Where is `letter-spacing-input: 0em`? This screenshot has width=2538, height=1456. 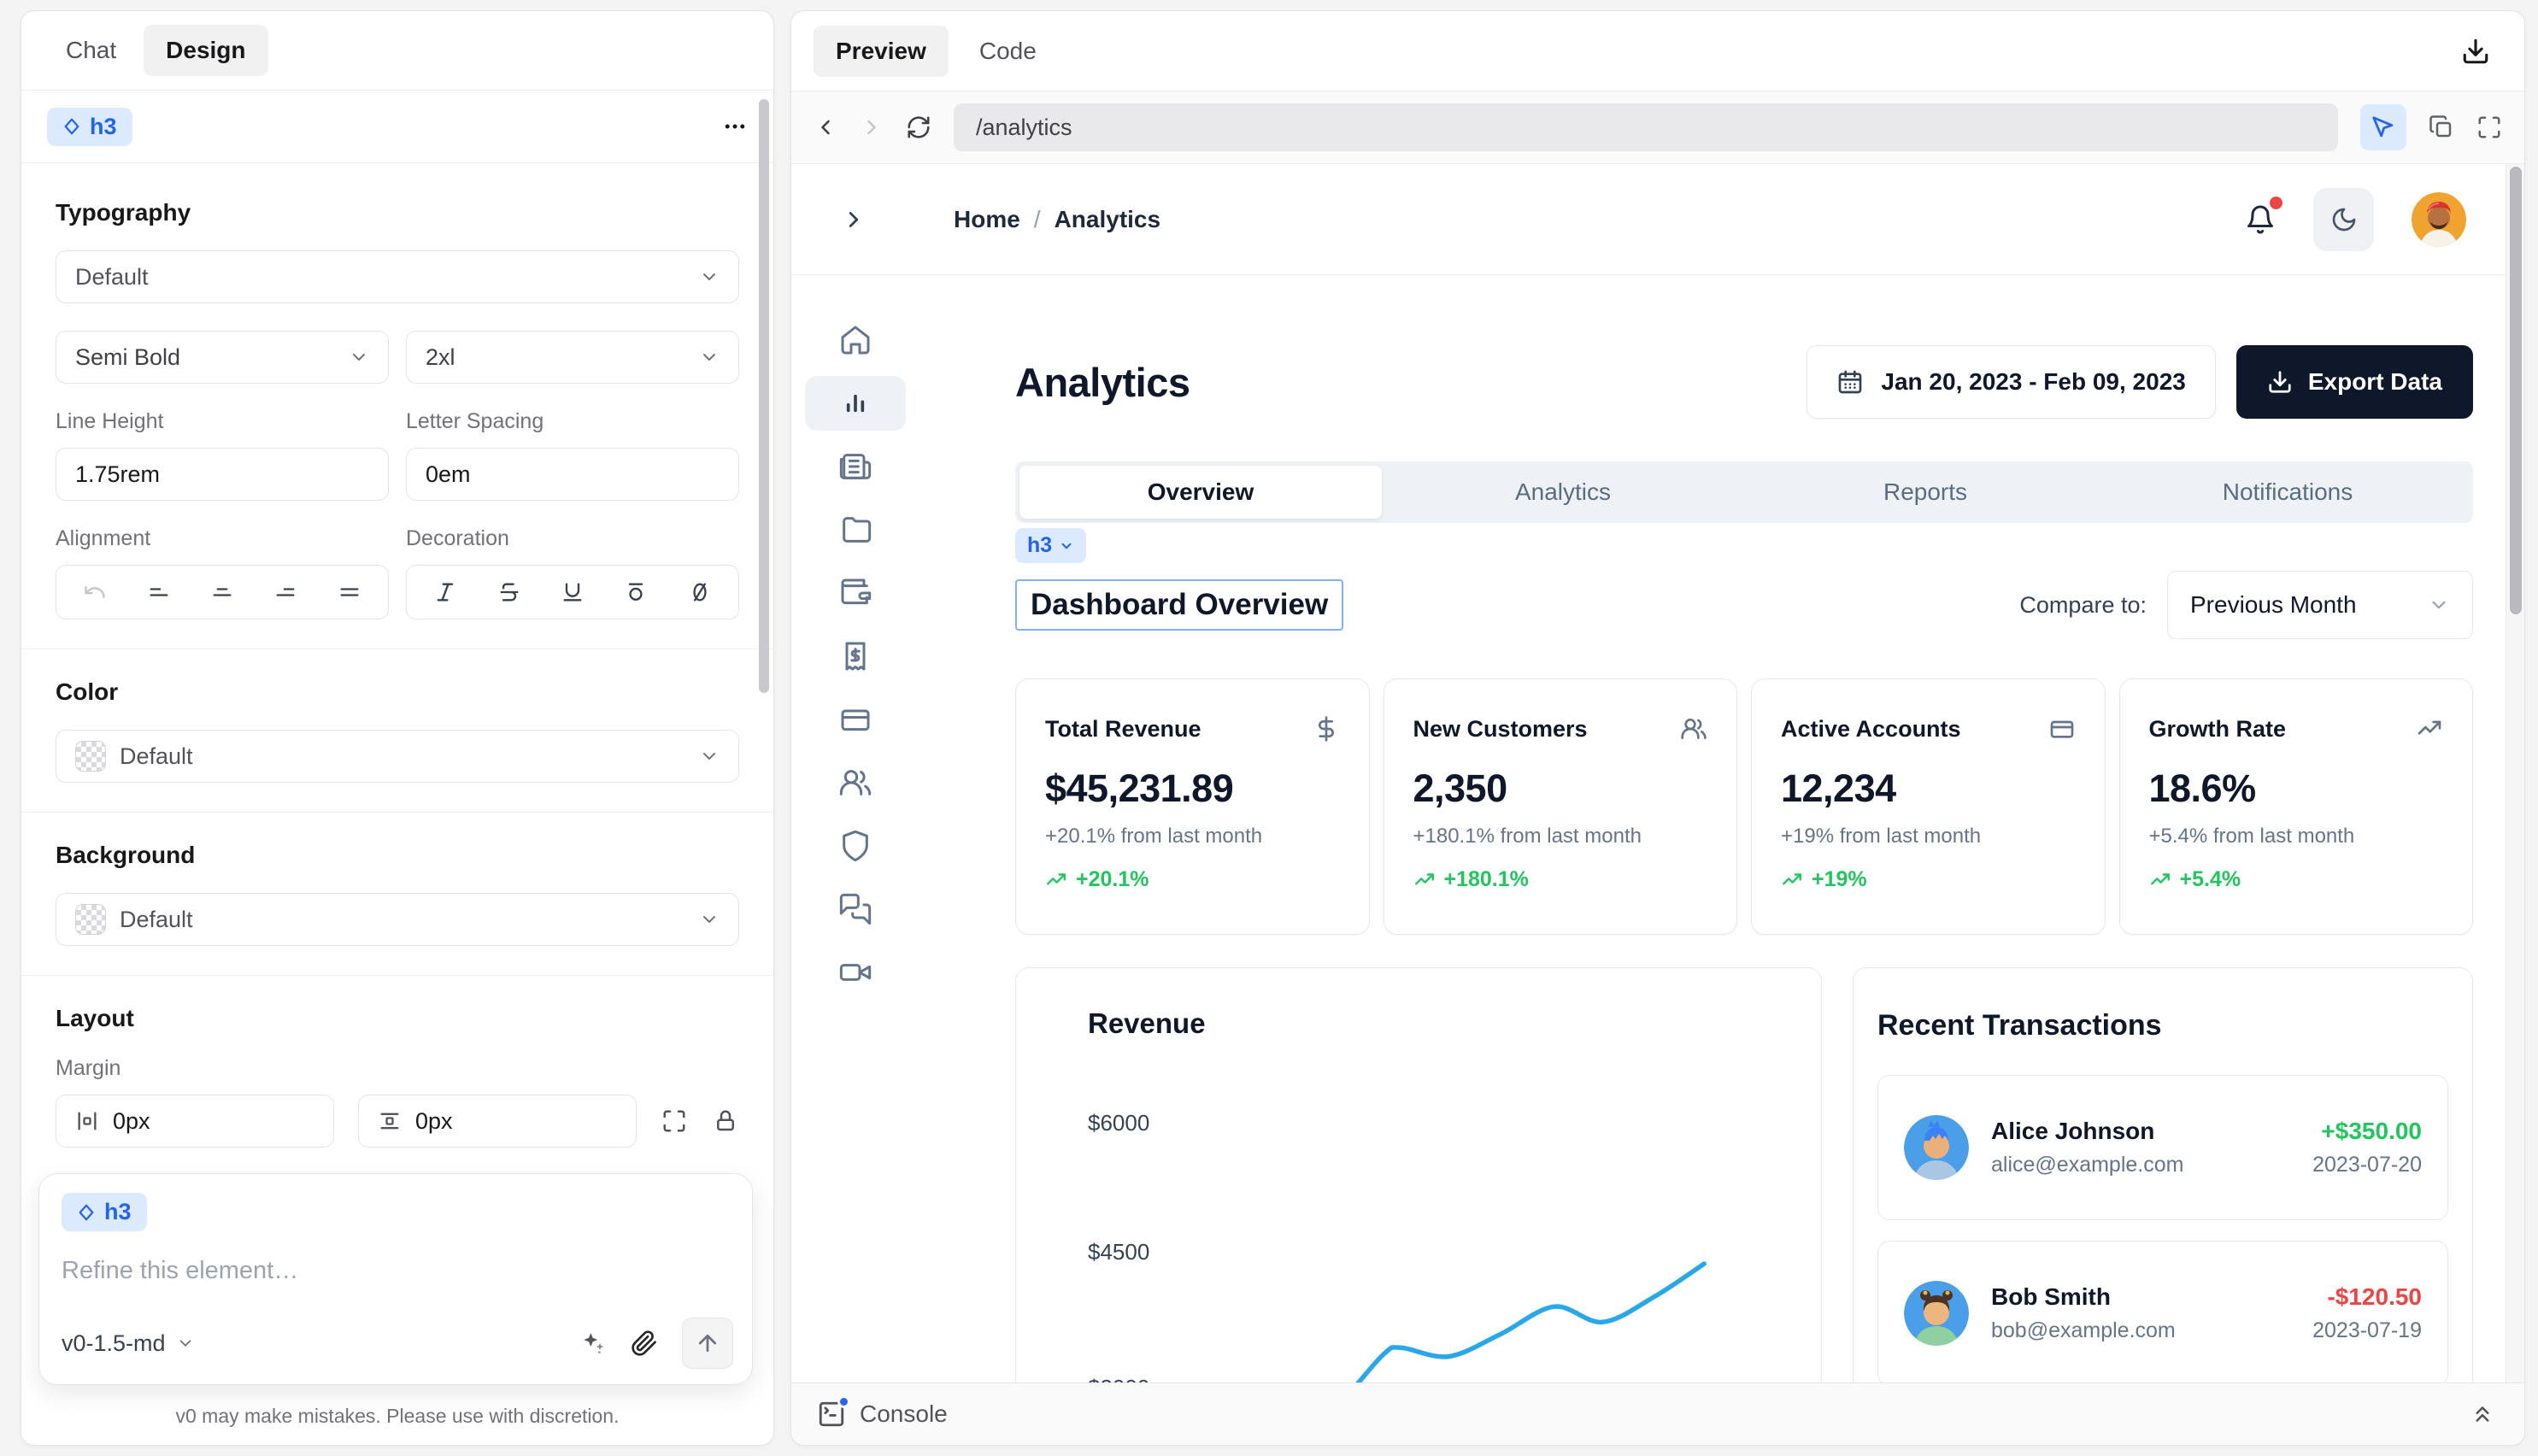
letter-spacing-input: 0em is located at coordinates (572, 474).